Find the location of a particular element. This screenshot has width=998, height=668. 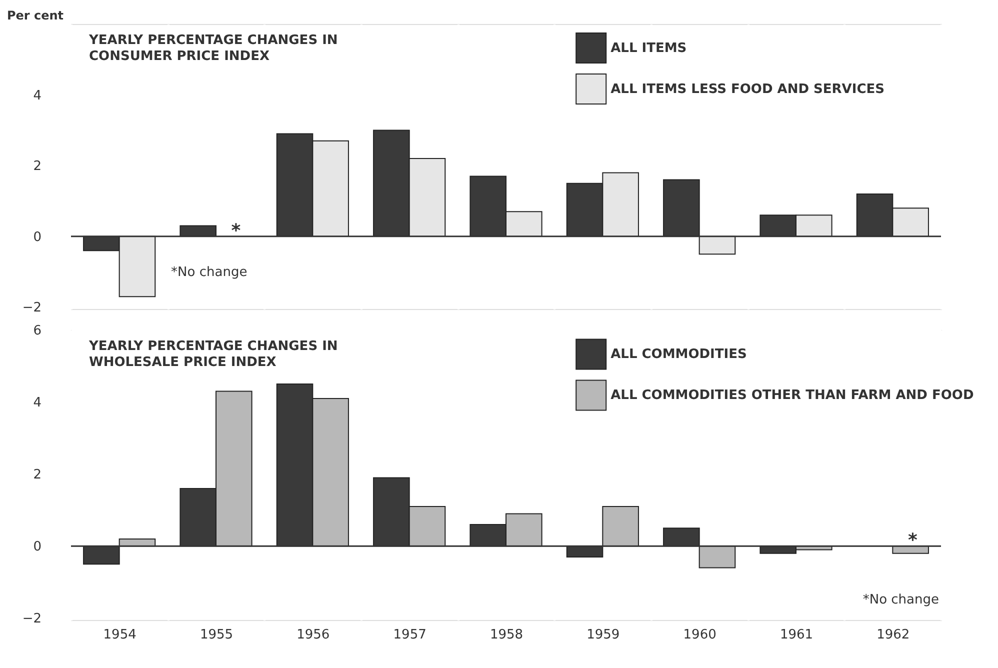

legend-label: ALL ITEMS is located at coordinates (648, 48).